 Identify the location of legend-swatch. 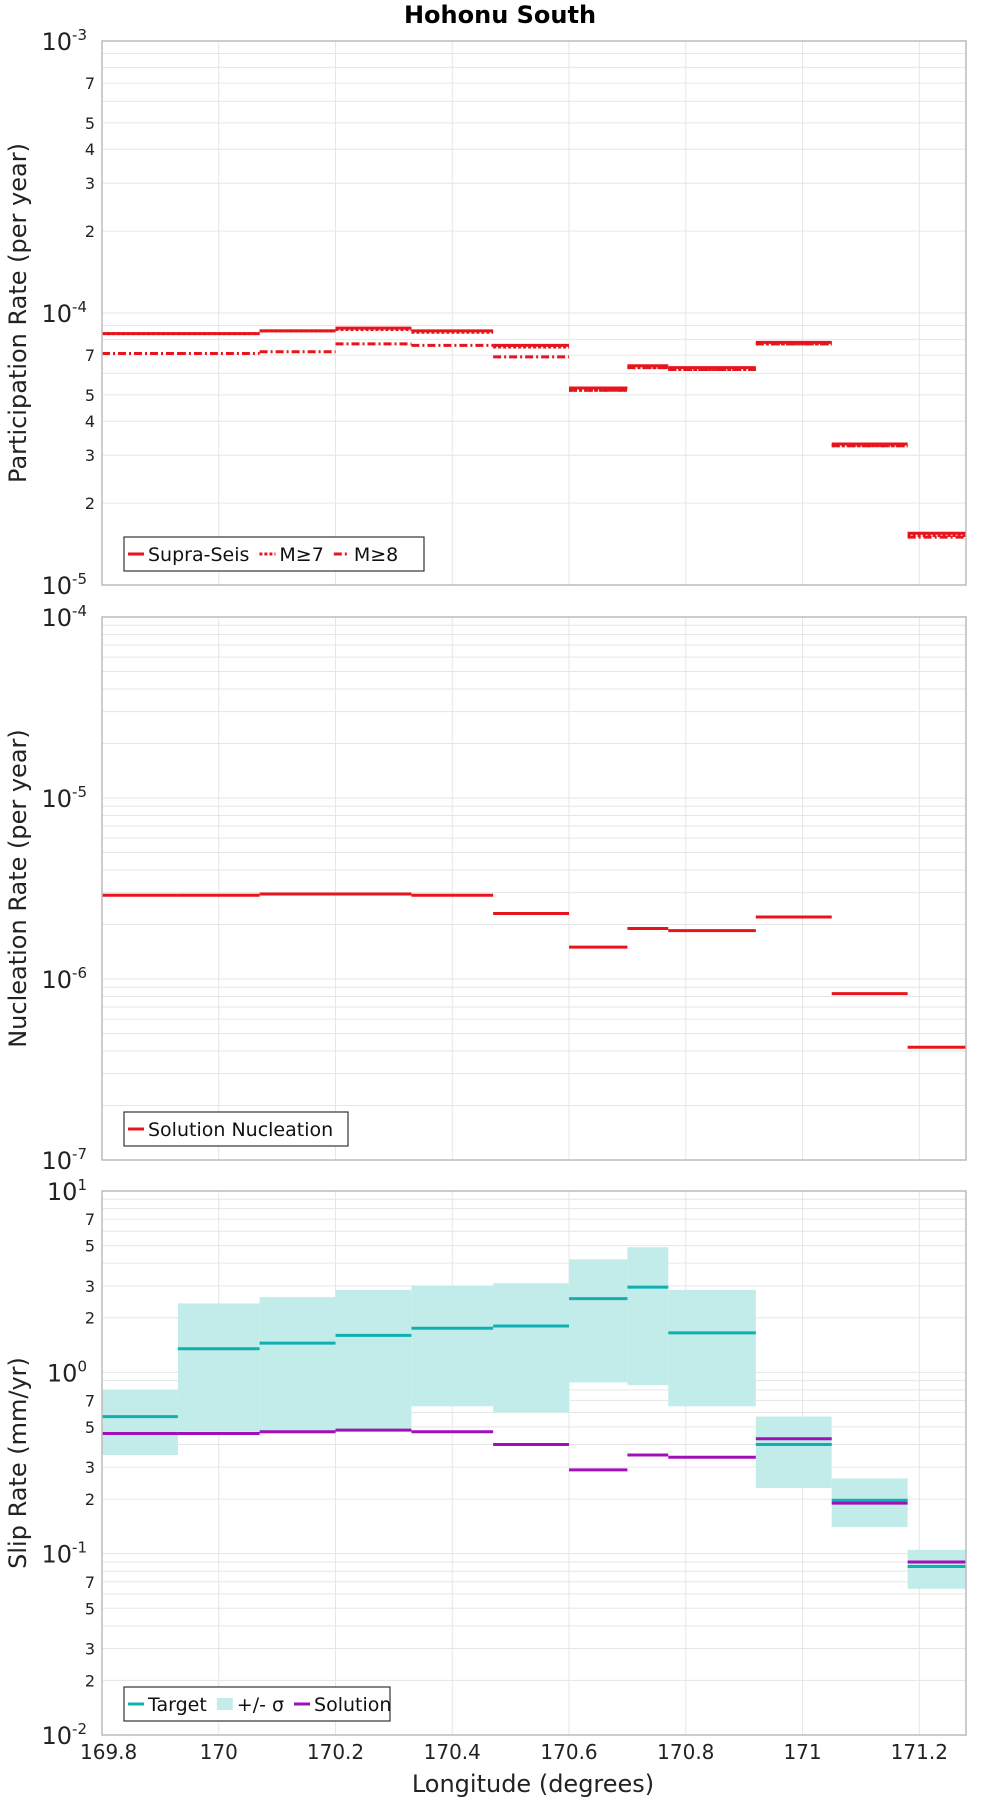
(224, 1704).